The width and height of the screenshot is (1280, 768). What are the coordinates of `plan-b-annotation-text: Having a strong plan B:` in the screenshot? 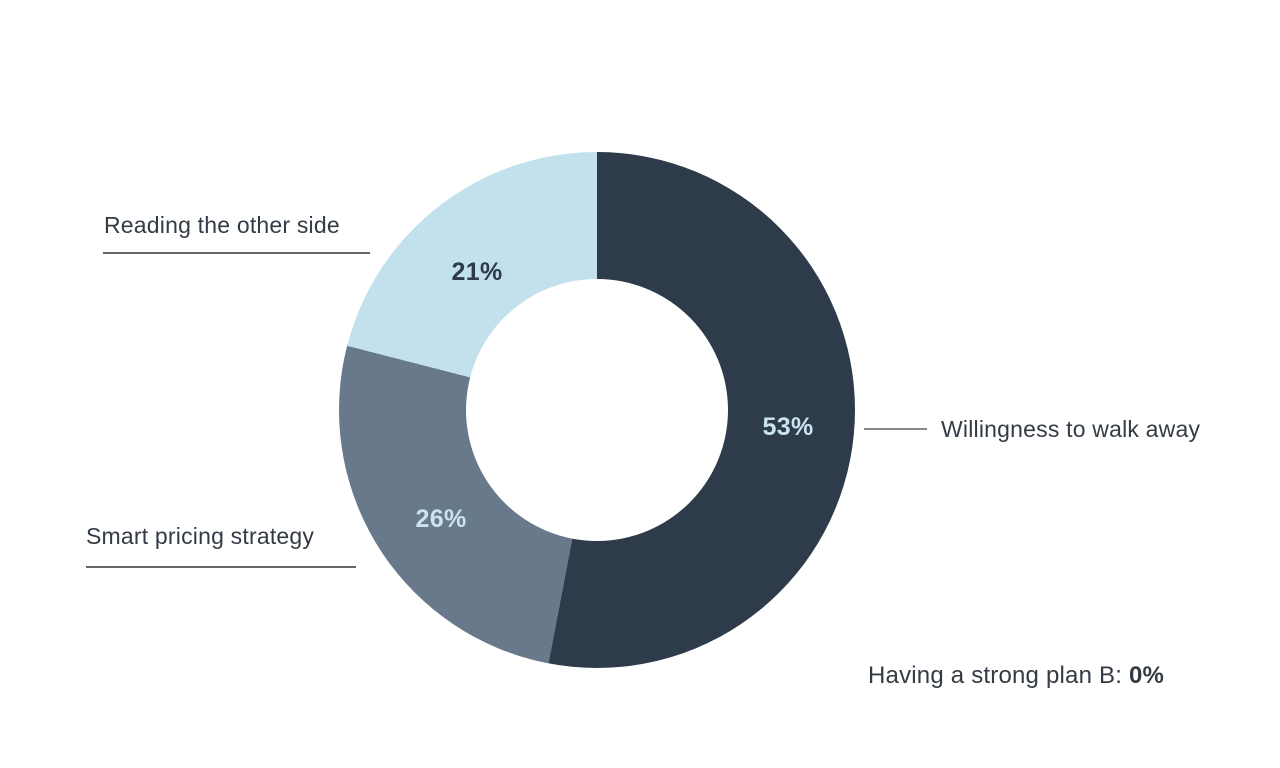 It's located at (998, 675).